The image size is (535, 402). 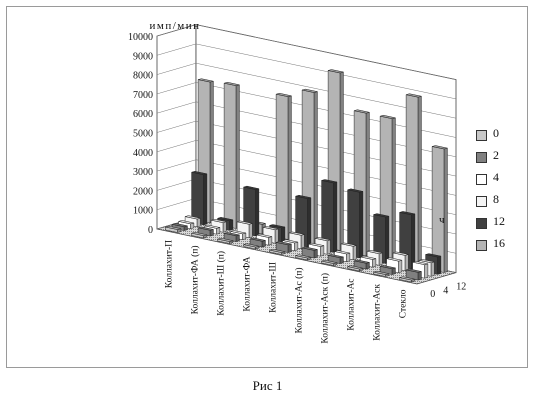 I want to click on y-tick-label: 6000, so click(x=143, y=114).